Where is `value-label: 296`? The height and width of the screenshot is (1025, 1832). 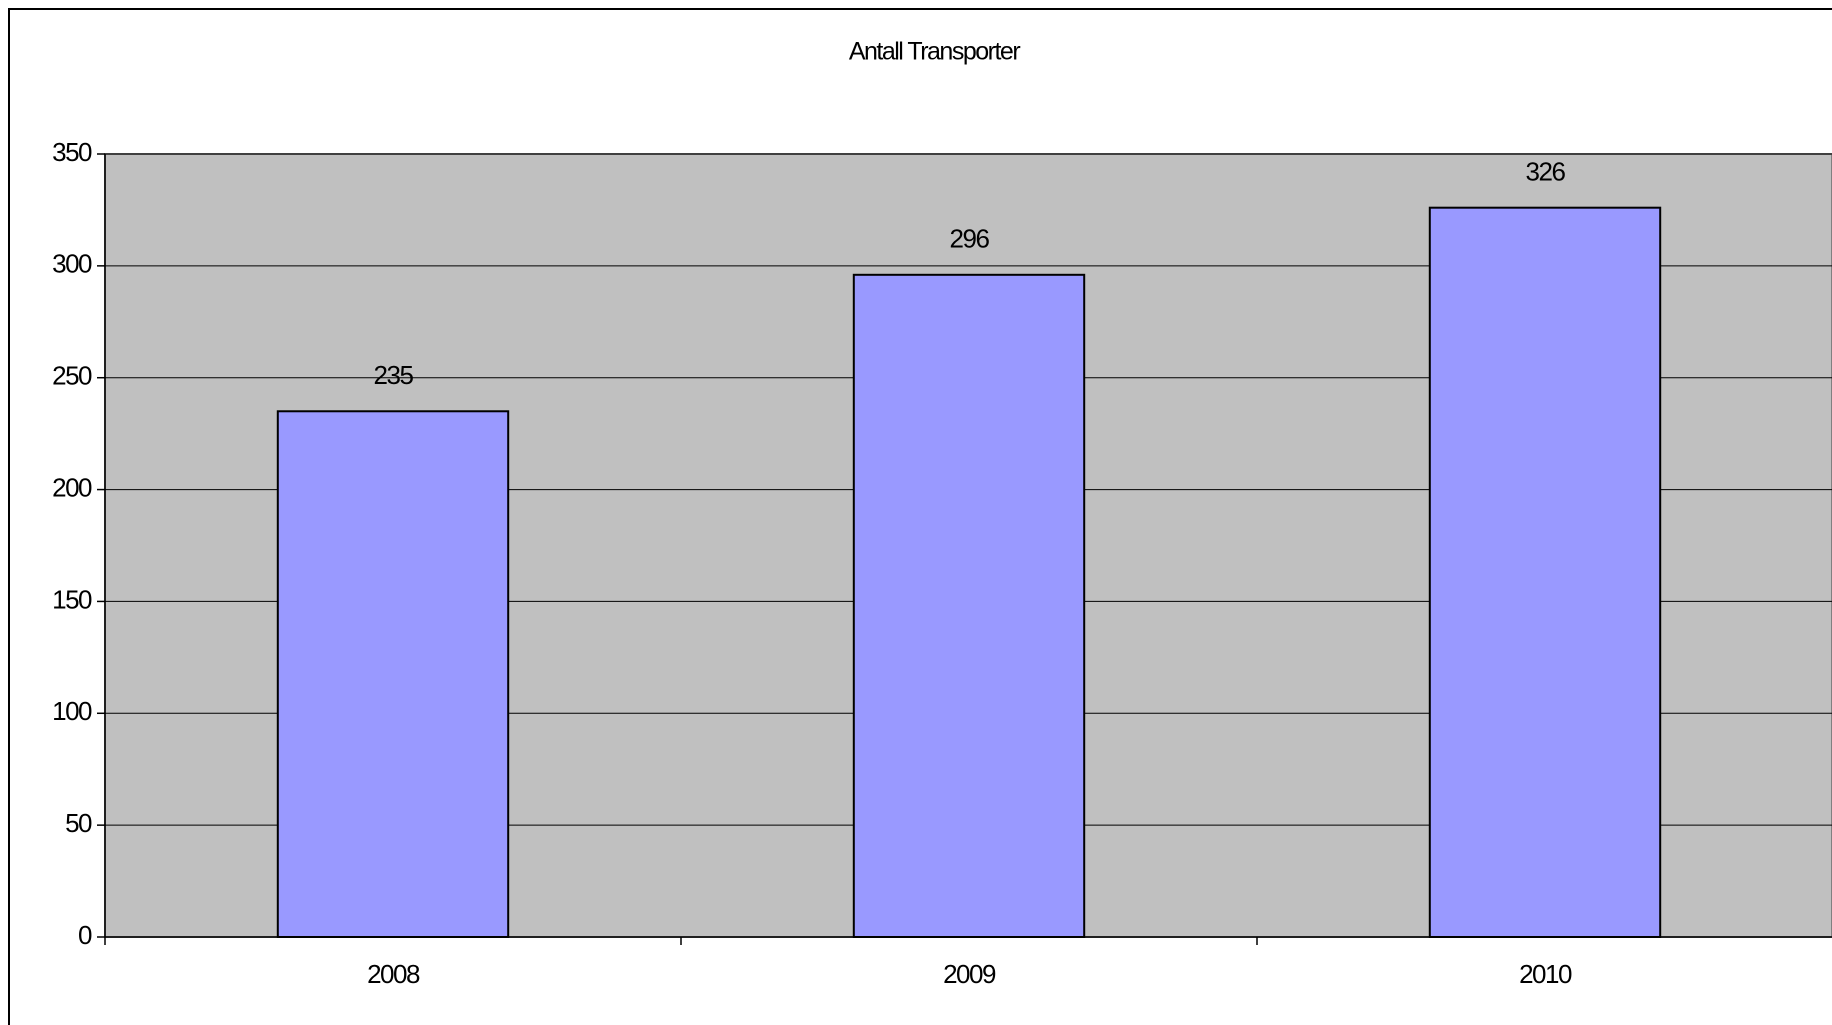 value-label: 296 is located at coordinates (970, 239).